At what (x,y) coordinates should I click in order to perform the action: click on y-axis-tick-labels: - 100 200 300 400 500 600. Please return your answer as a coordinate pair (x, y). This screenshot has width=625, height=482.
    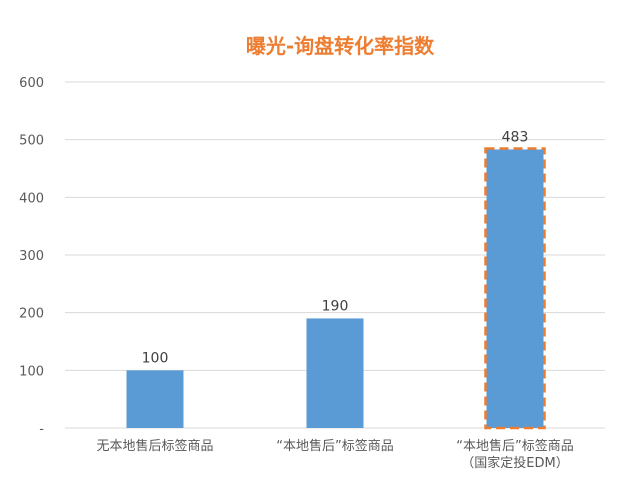
    Looking at the image, I should click on (31, 256).